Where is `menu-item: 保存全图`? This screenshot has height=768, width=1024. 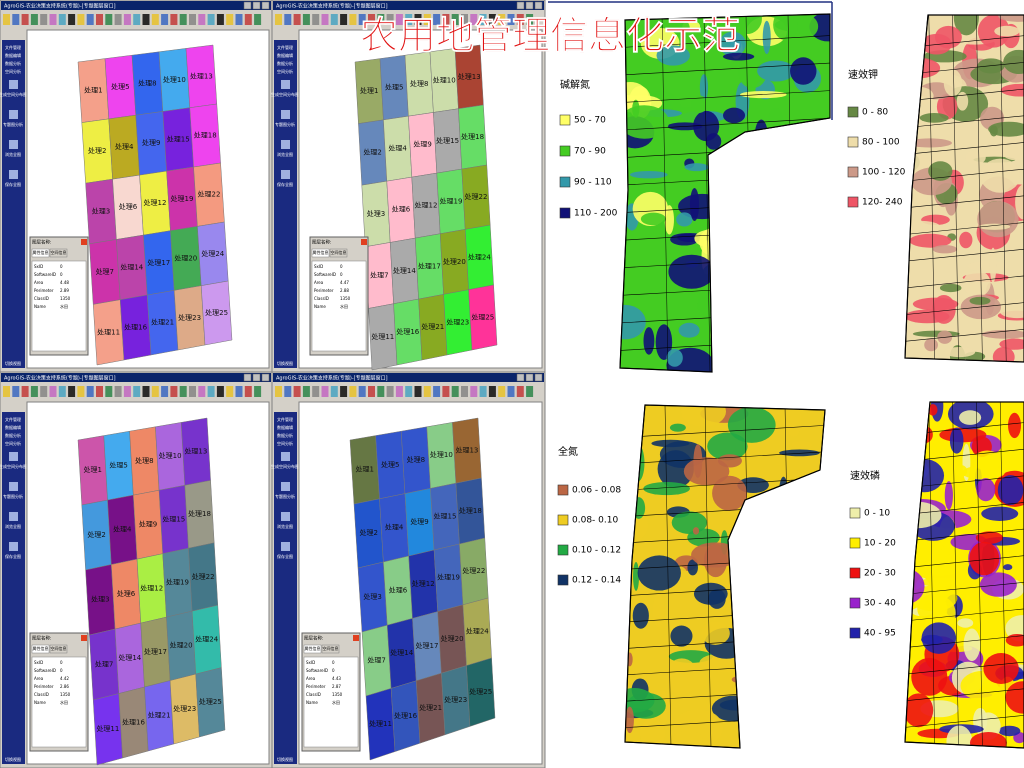 menu-item: 保存全图 is located at coordinates (13, 184).